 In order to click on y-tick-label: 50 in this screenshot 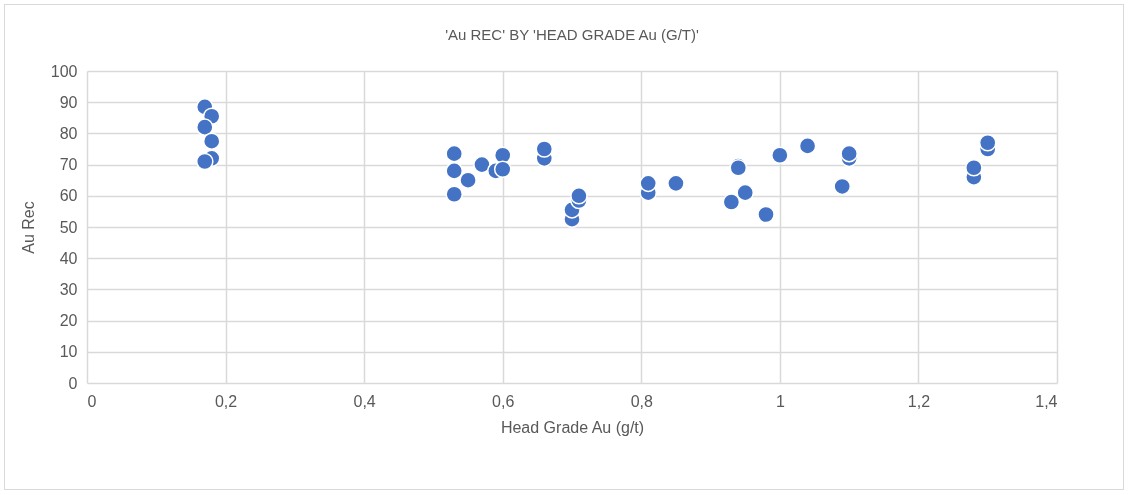, I will do `click(68, 227)`.